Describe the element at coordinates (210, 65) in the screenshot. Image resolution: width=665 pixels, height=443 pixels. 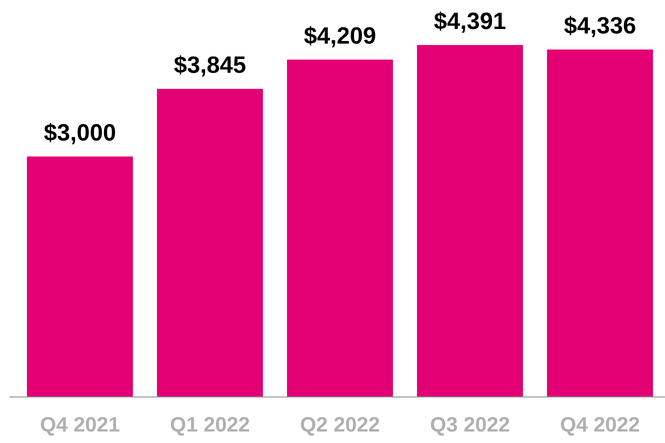
I see `data-label: $3,845` at that location.